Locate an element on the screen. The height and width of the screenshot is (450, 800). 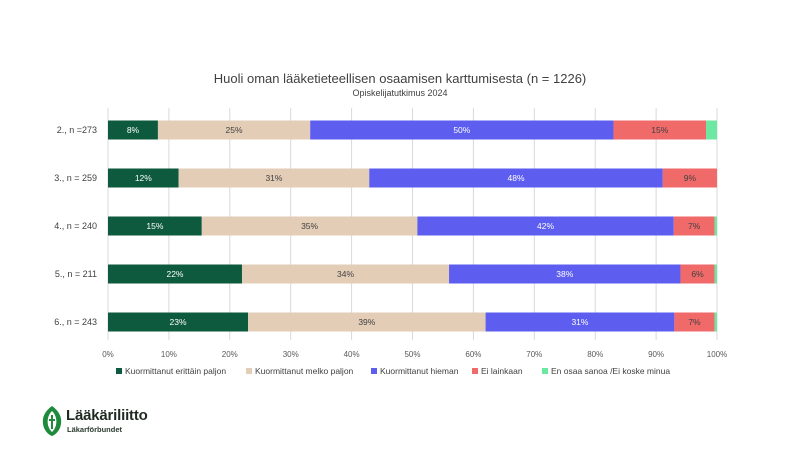
x-tick-label: 90% is located at coordinates (656, 354).